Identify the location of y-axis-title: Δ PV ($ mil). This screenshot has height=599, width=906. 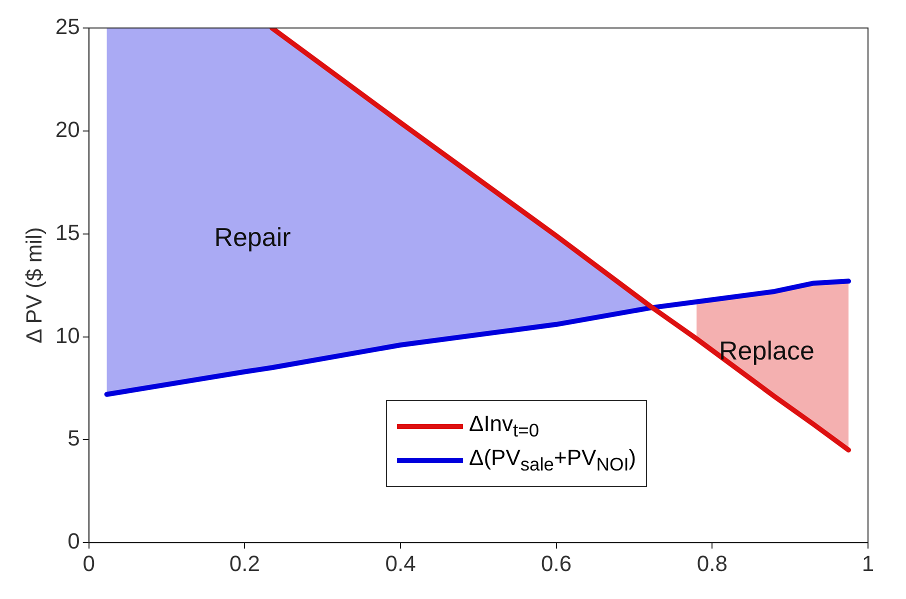
(33, 285).